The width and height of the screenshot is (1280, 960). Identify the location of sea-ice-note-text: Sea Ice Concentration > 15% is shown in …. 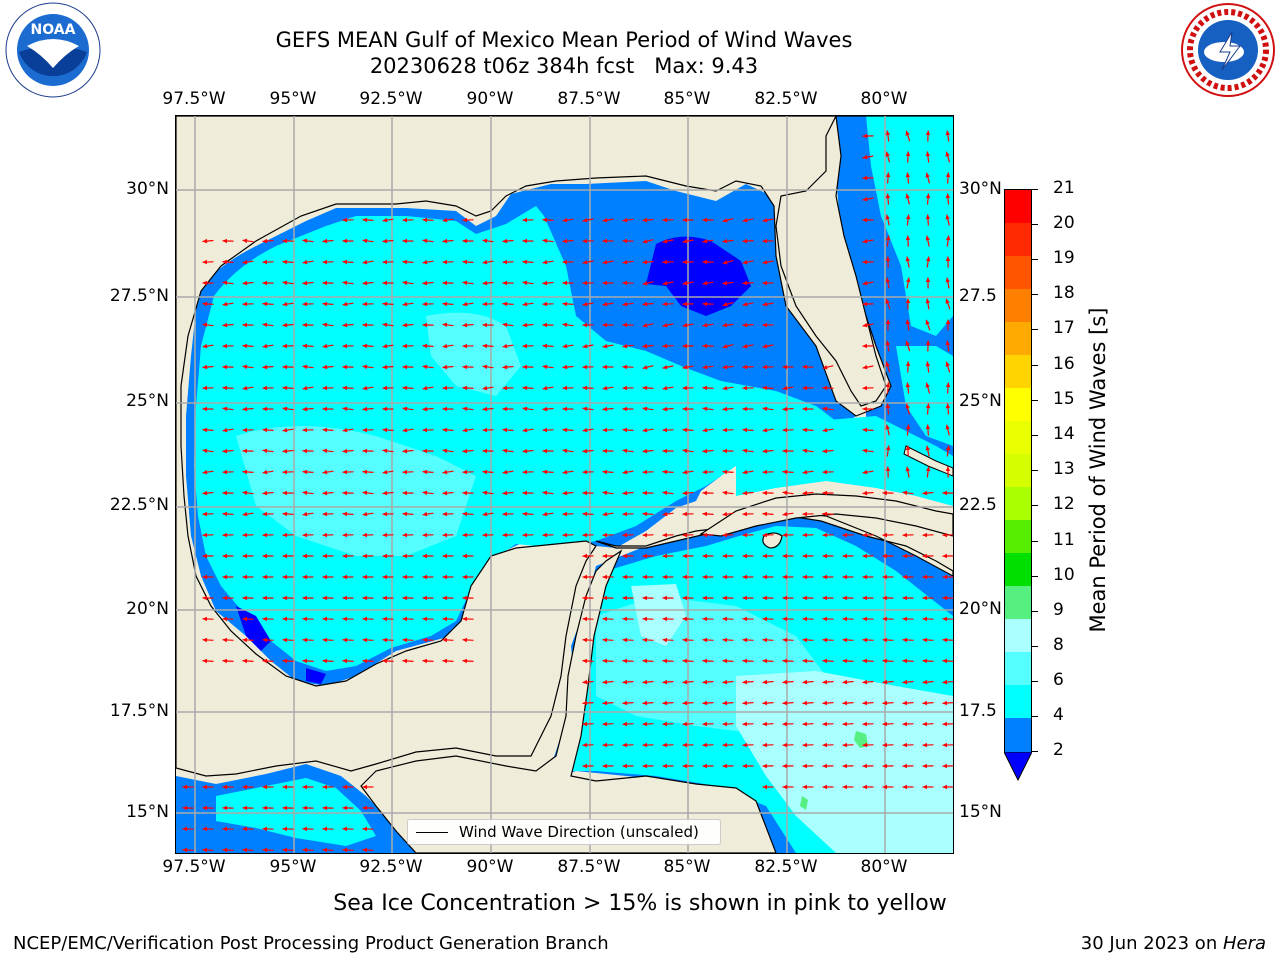
(640, 903).